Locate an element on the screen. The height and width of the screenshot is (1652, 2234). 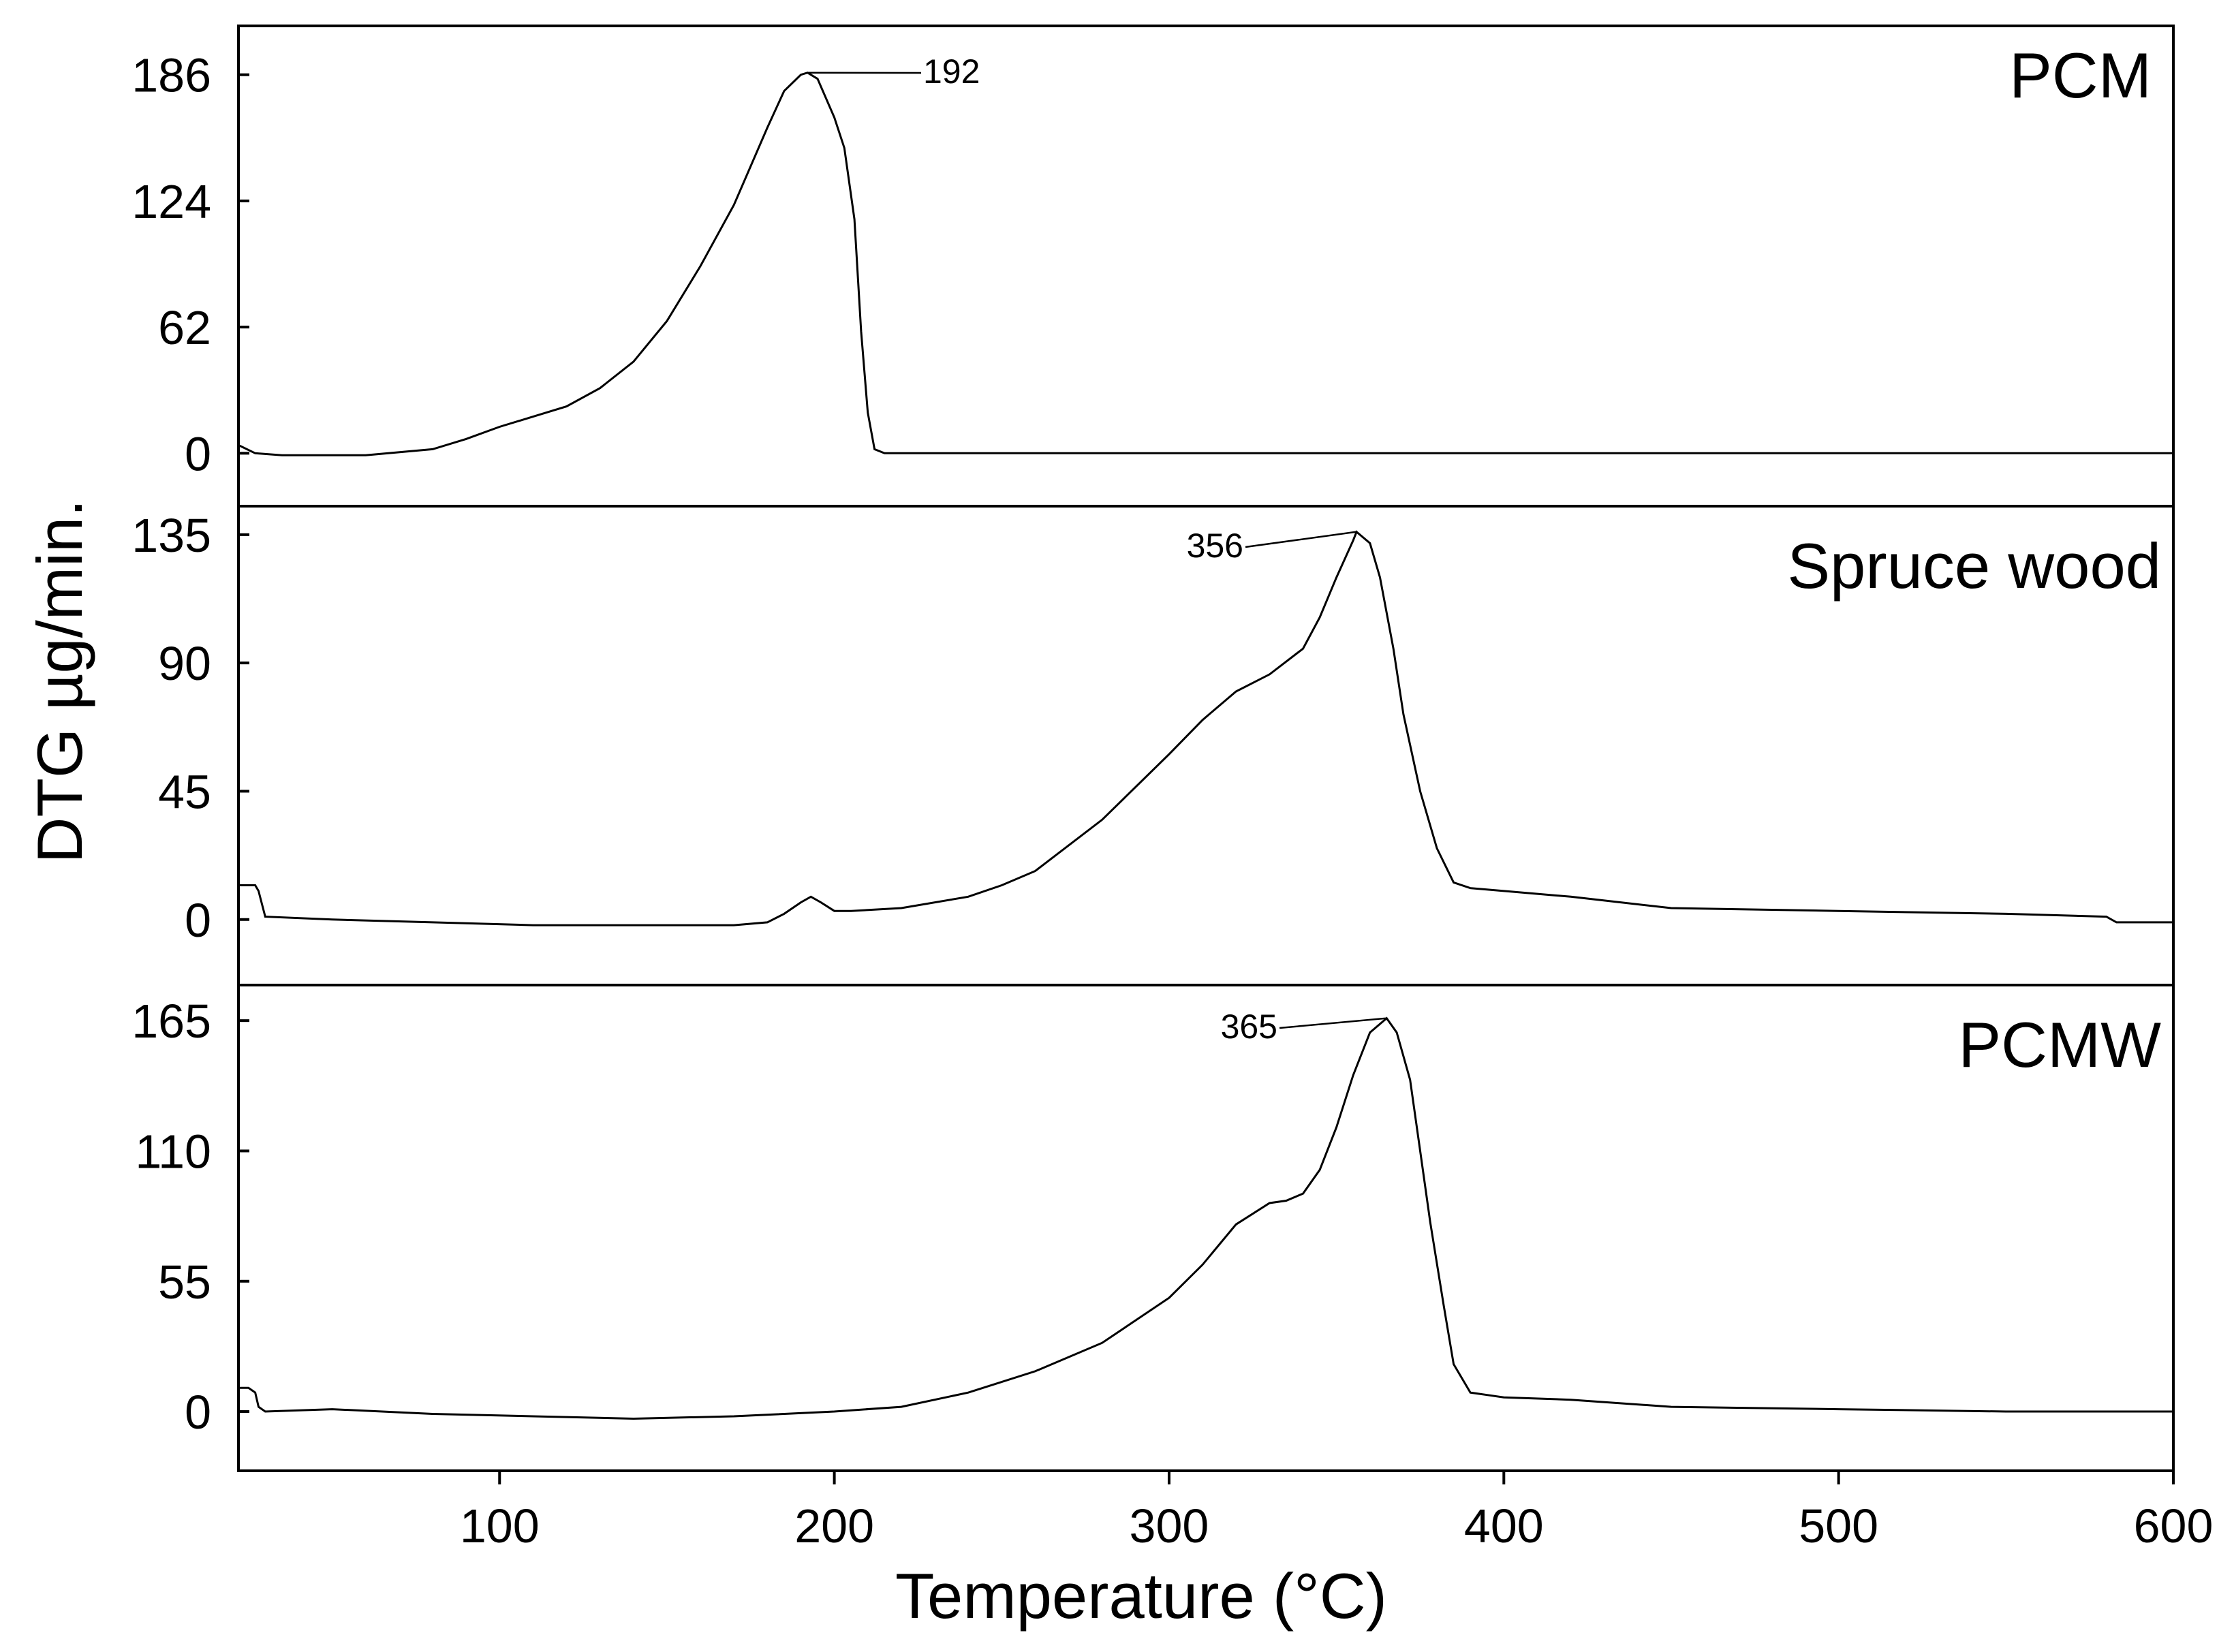
pcmw-y-tick-label: 0 is located at coordinates (198, 1413).